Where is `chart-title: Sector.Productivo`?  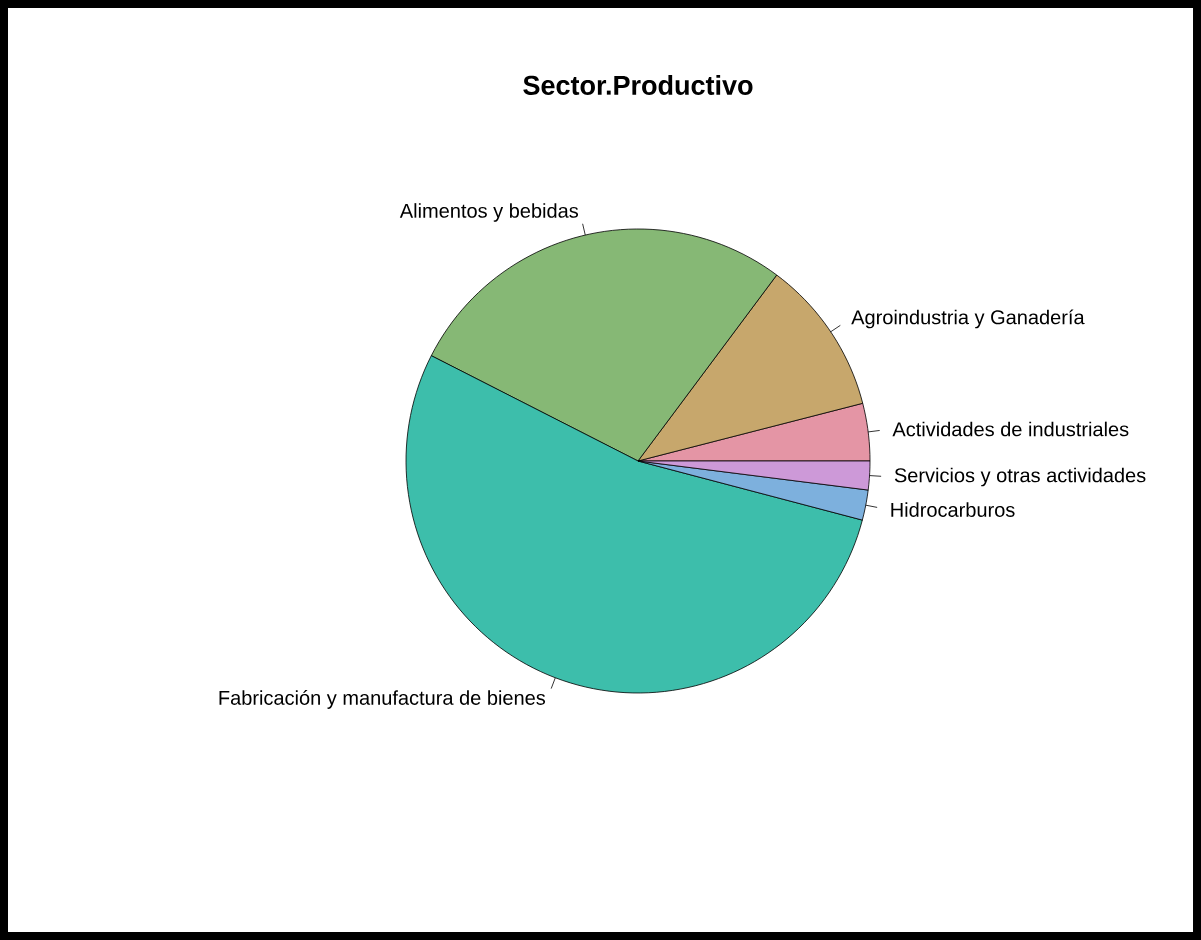
chart-title: Sector.Productivo is located at coordinates (638, 85).